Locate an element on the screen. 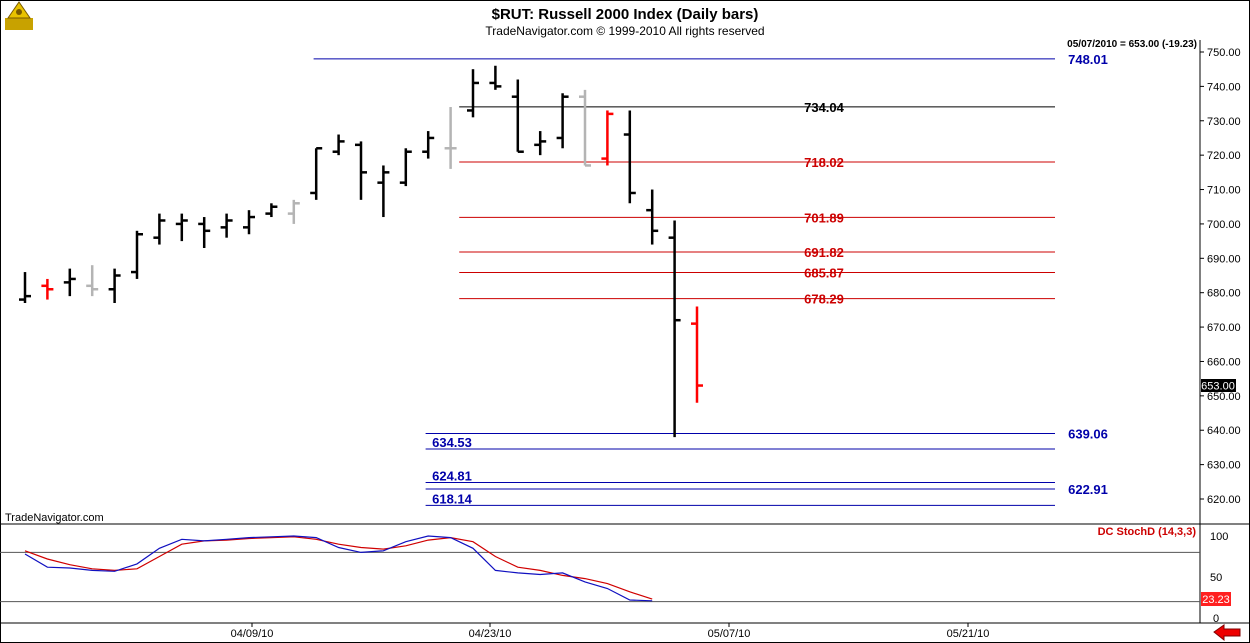  indicator-value-label: 23.23 is located at coordinates (1216, 600).